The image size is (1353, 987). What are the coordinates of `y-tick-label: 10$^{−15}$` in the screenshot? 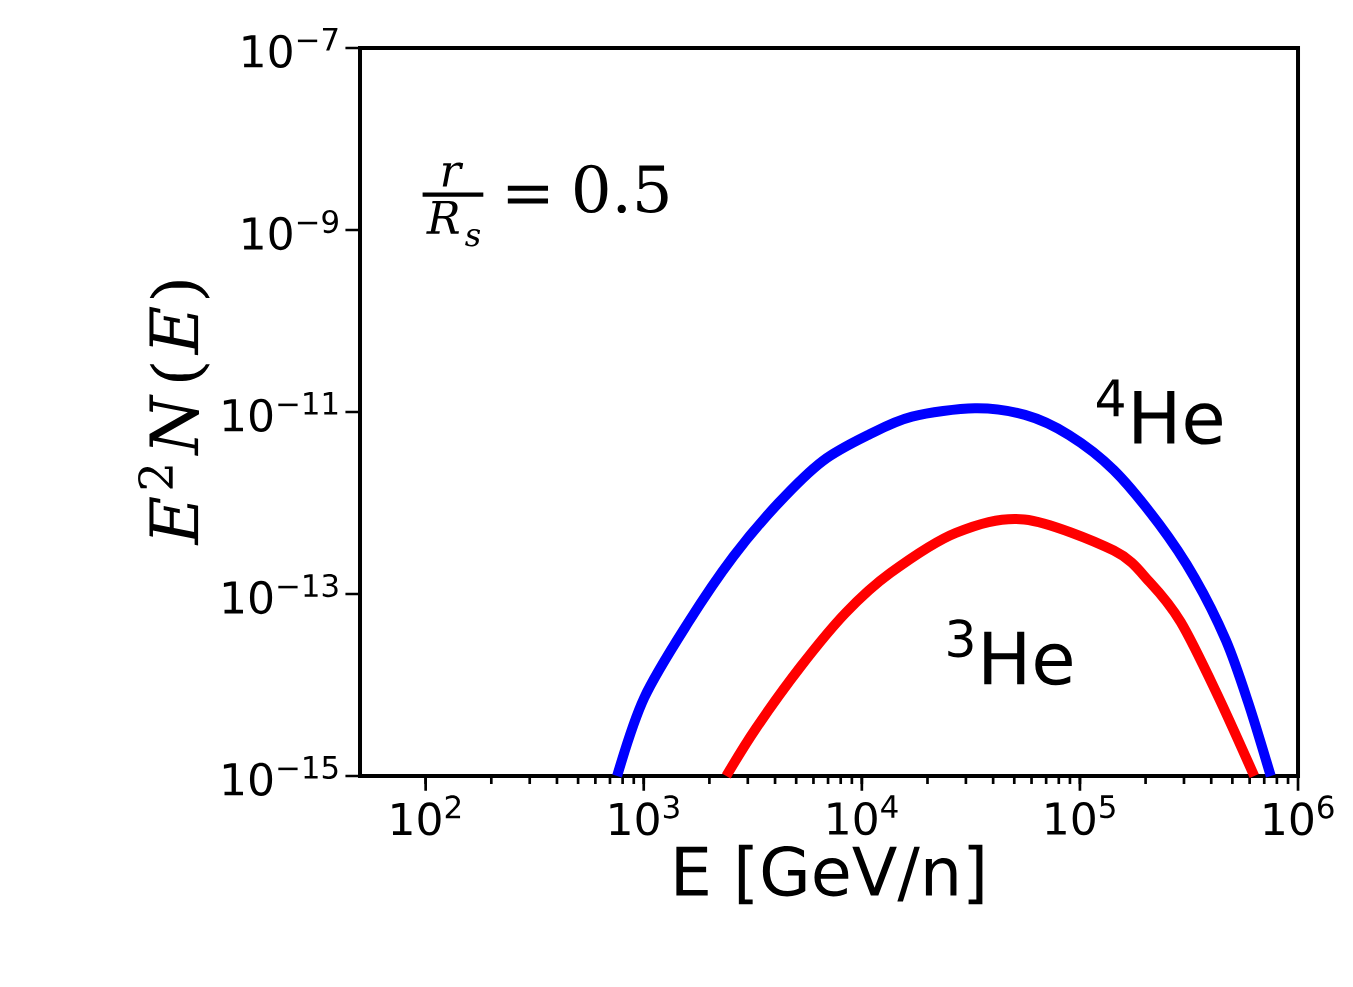 It's located at (280, 776).